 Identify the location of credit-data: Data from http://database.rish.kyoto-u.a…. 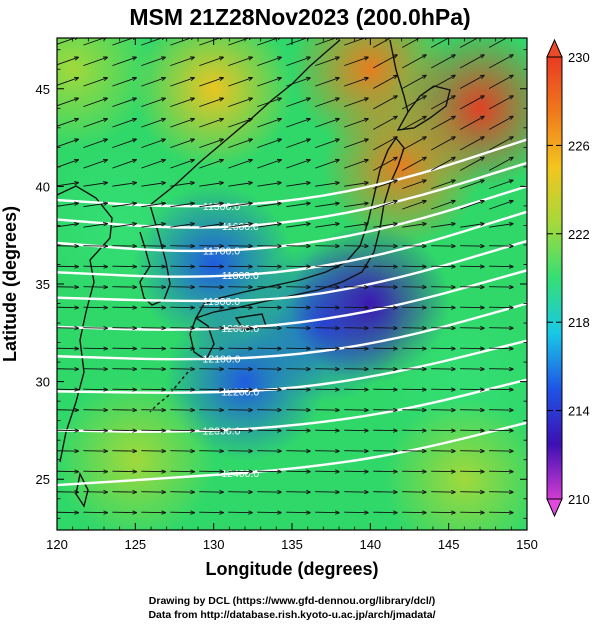
(291, 615).